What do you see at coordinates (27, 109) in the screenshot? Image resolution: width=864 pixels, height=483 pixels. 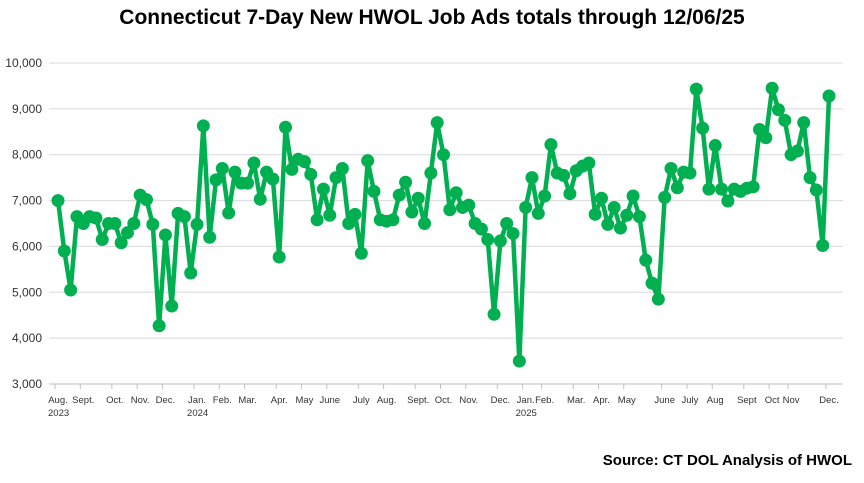 I see `y-tick-label: 9,000` at bounding box center [27, 109].